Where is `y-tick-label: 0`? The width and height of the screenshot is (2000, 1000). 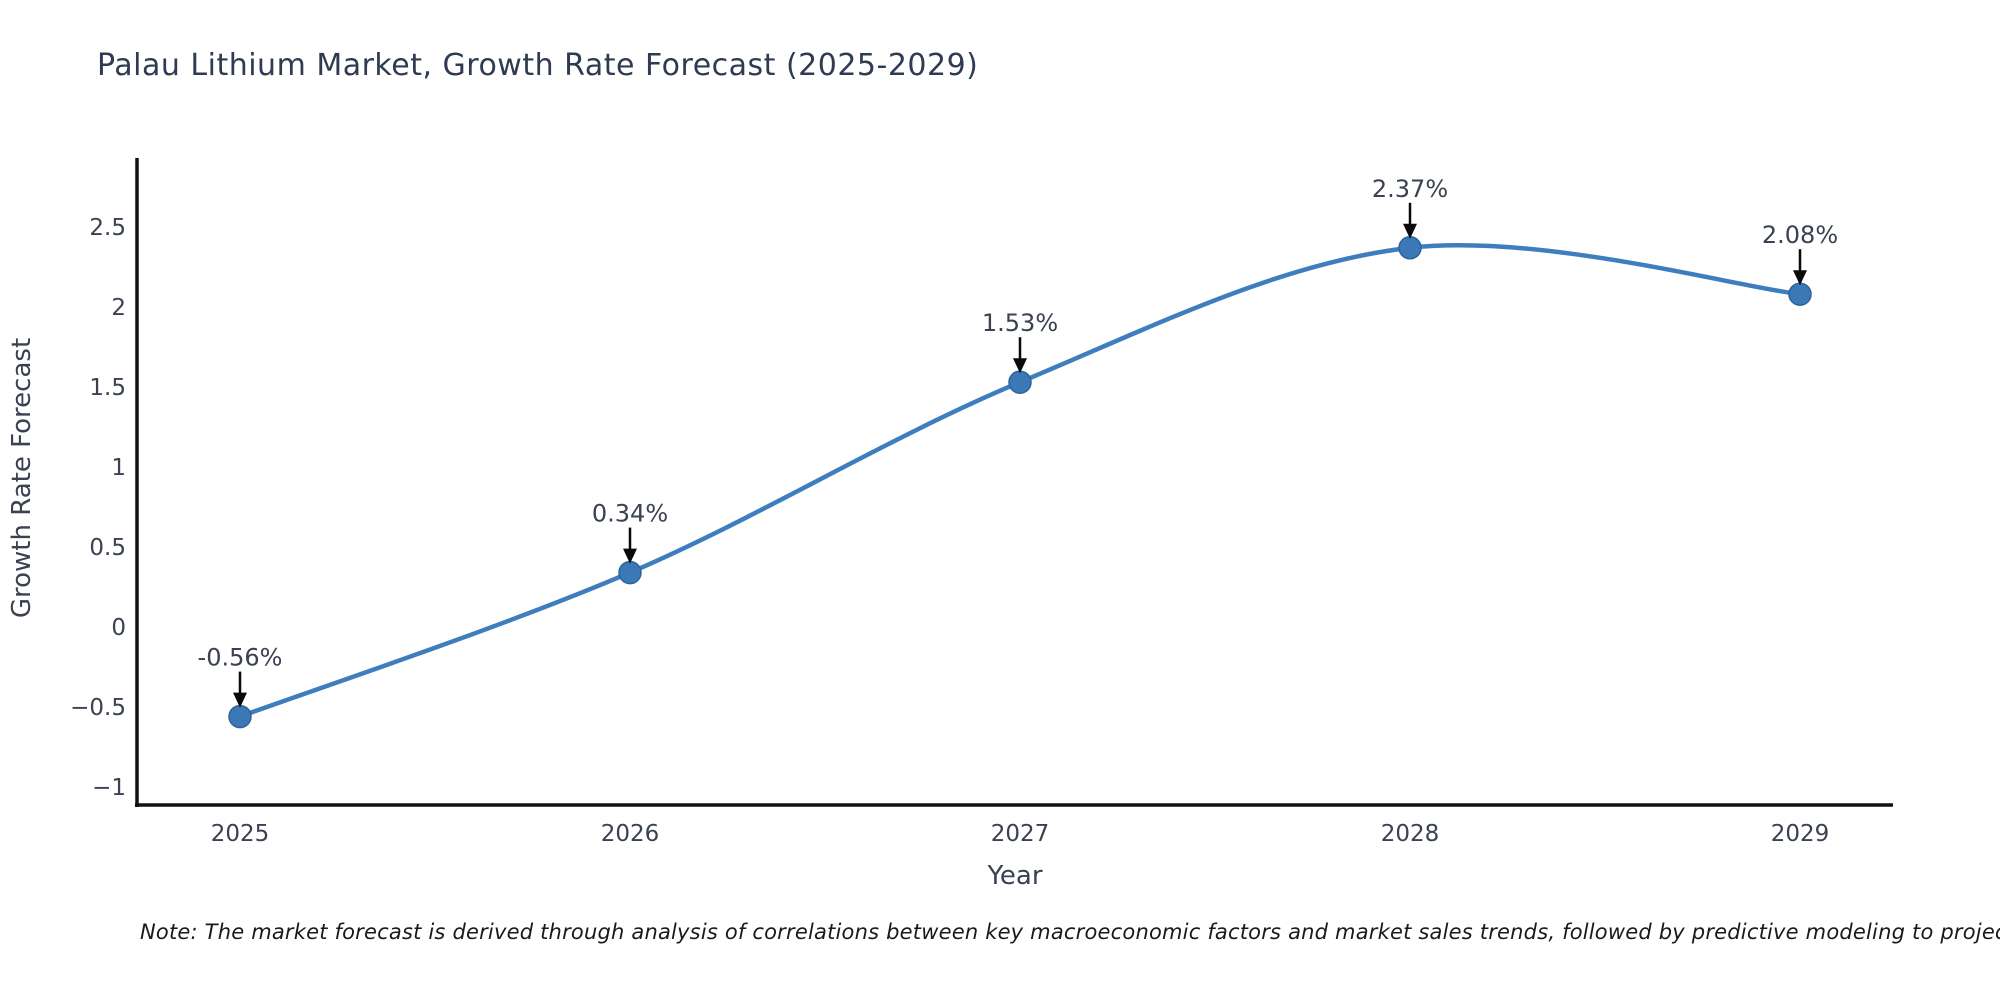
y-tick-label: 0 is located at coordinates (118, 628).